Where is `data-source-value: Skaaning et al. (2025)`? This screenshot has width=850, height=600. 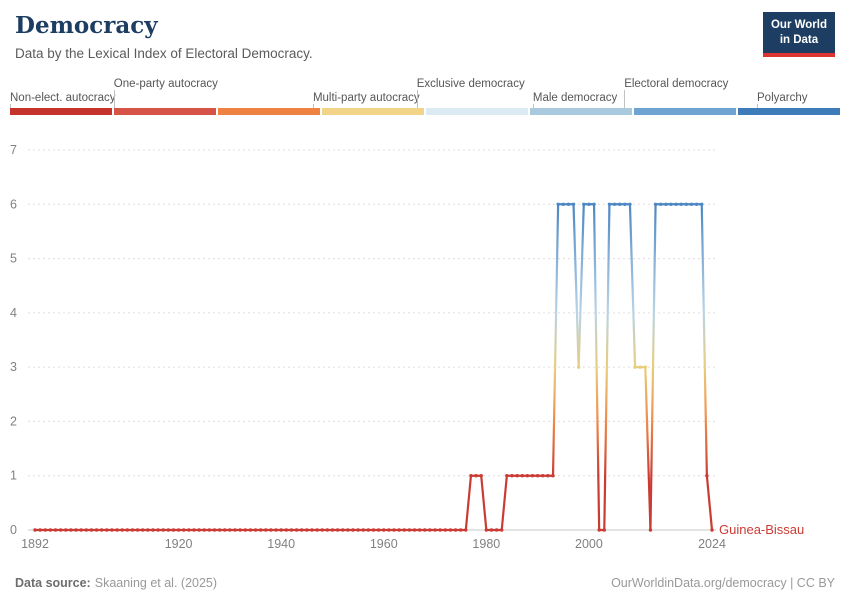 data-source-value: Skaaning et al. (2025) is located at coordinates (156, 583).